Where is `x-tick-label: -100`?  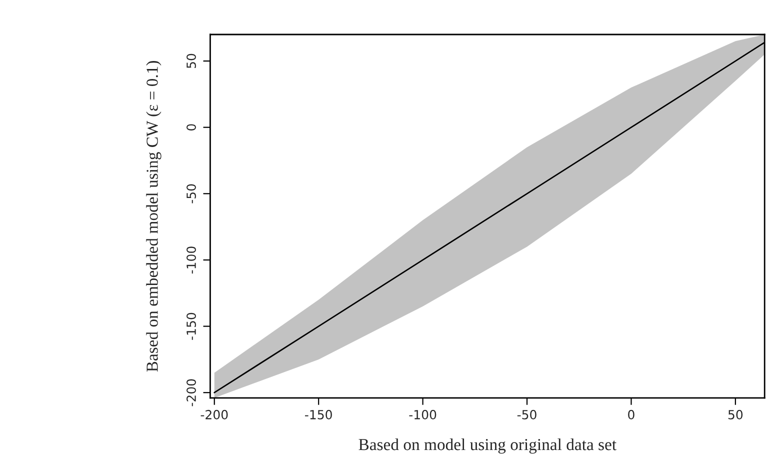 x-tick-label: -100 is located at coordinates (422, 415).